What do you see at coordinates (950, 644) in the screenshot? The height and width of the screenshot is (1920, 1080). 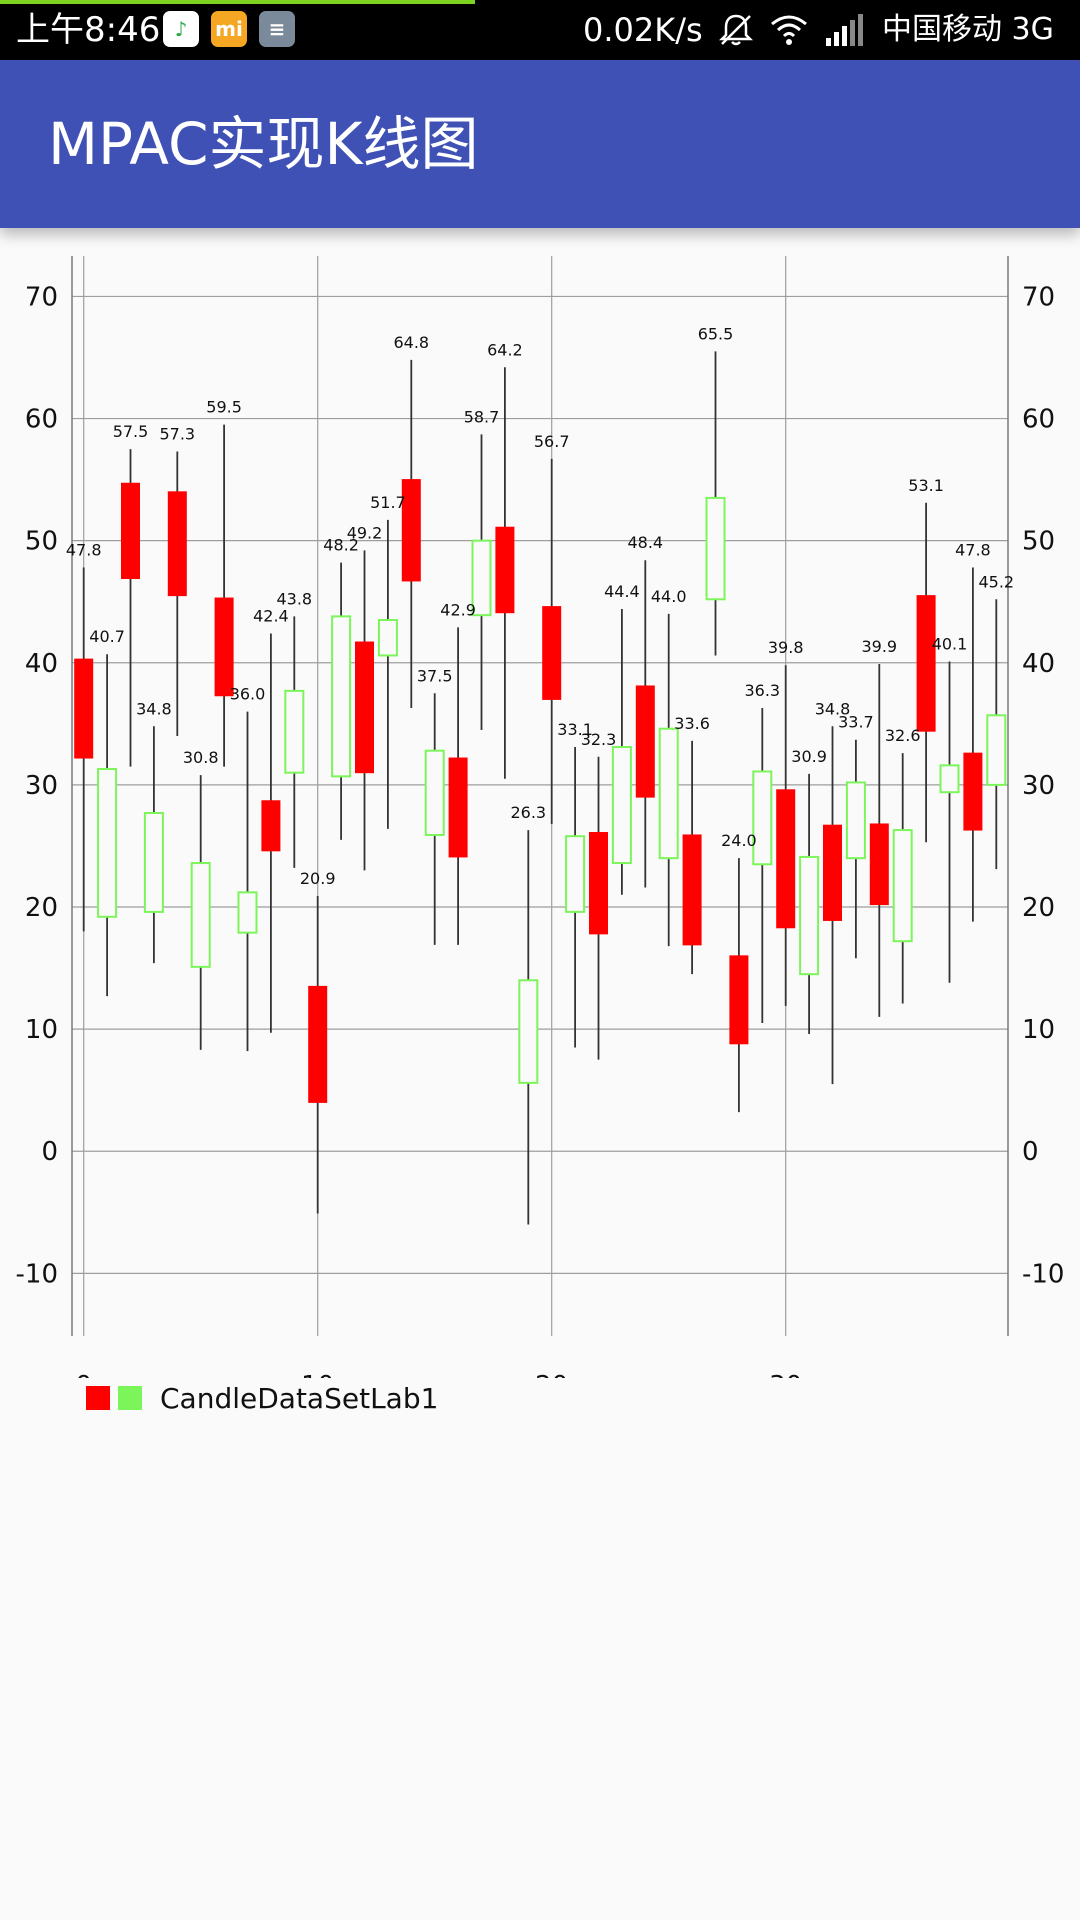 I see `candle-value-label: 40.1` at bounding box center [950, 644].